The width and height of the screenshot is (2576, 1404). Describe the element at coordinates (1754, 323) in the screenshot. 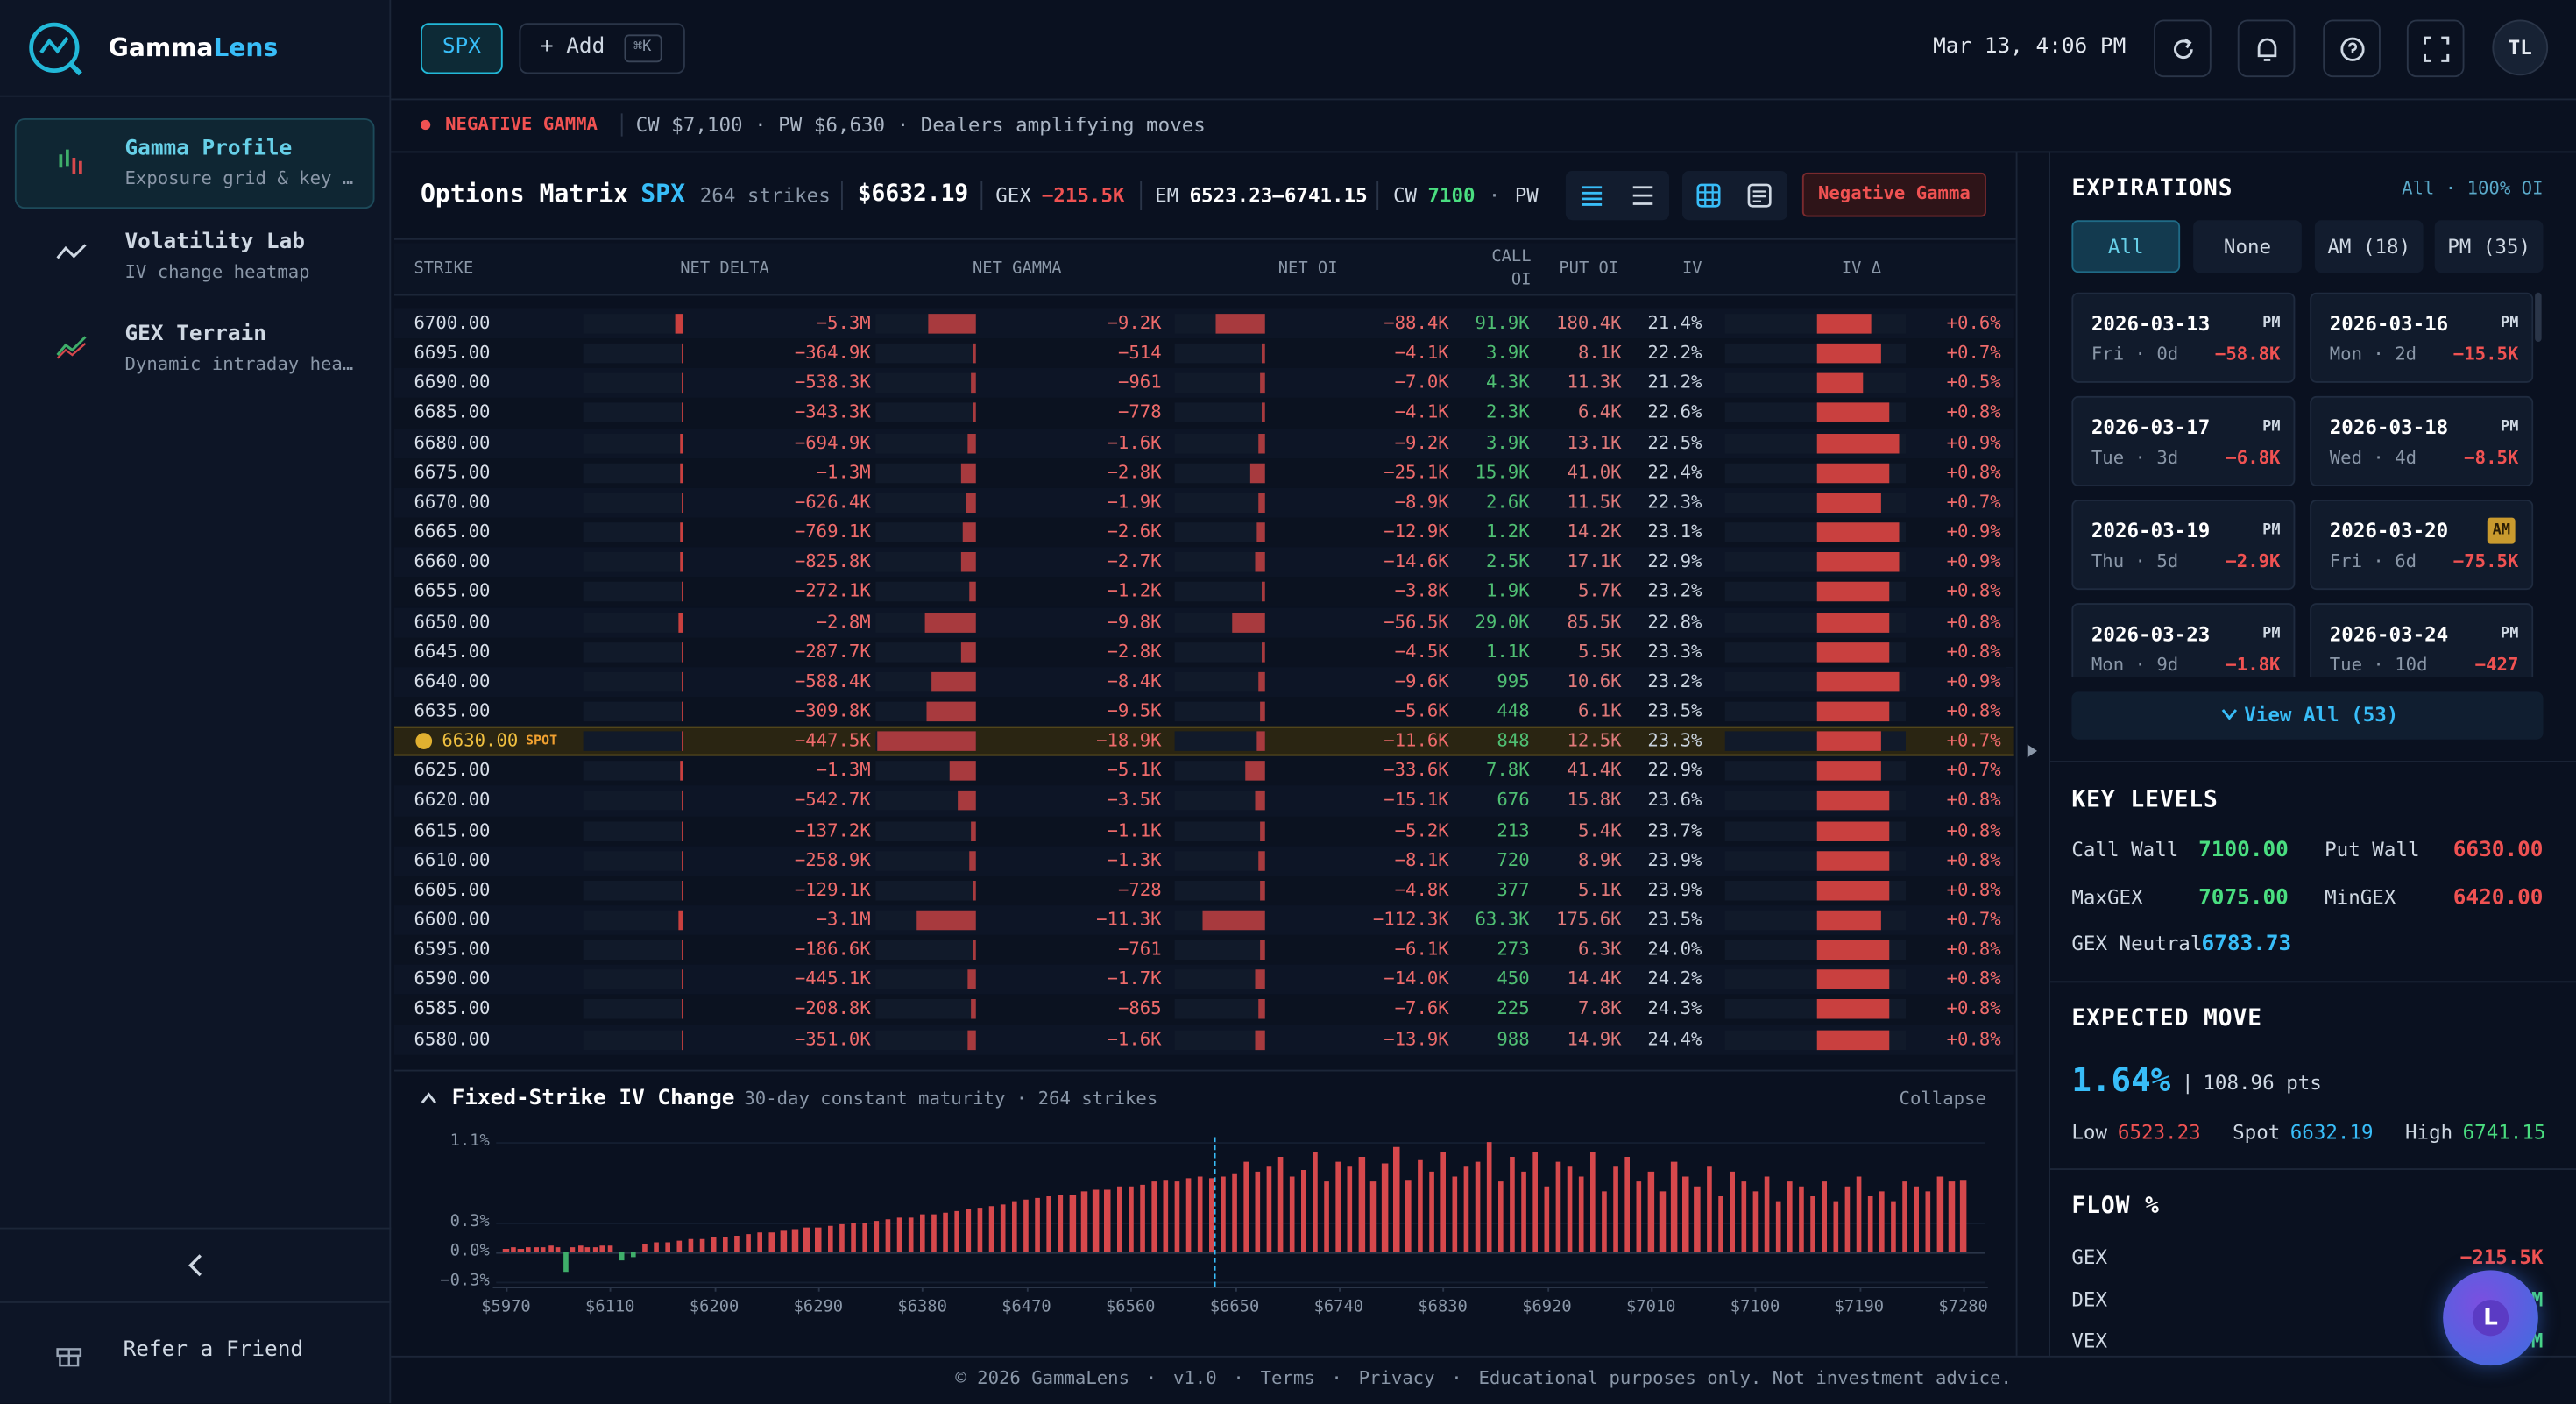

I see `iv-change: +0.6%` at that location.